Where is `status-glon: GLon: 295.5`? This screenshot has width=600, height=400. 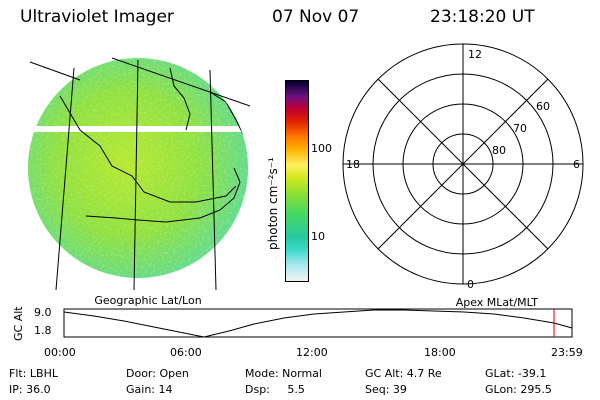
status-glon: GLon: 295.5 is located at coordinates (518, 389).